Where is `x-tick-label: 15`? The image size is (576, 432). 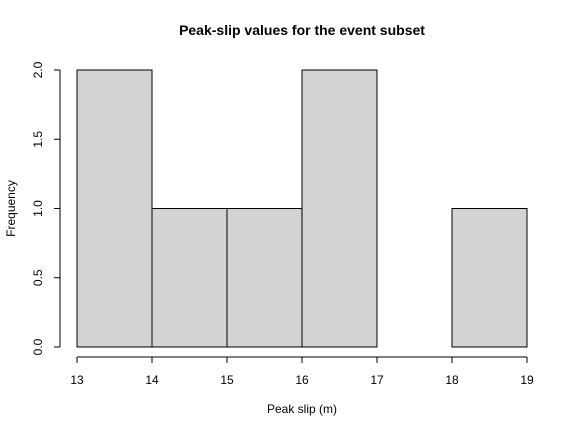
x-tick-label: 15 is located at coordinates (227, 380).